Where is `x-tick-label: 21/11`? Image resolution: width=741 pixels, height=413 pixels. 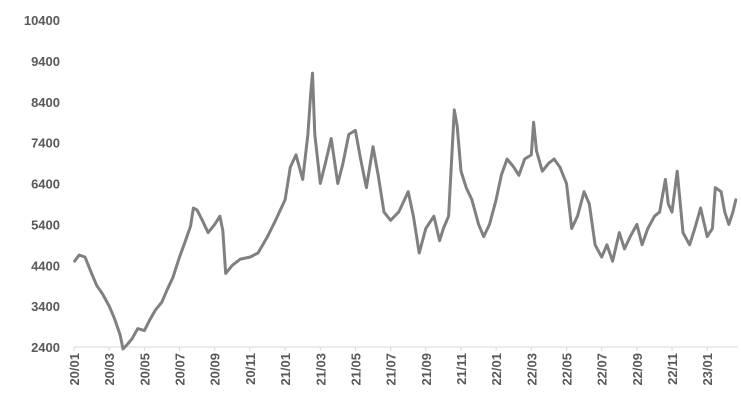
x-tick-label: 21/11 is located at coordinates (461, 369).